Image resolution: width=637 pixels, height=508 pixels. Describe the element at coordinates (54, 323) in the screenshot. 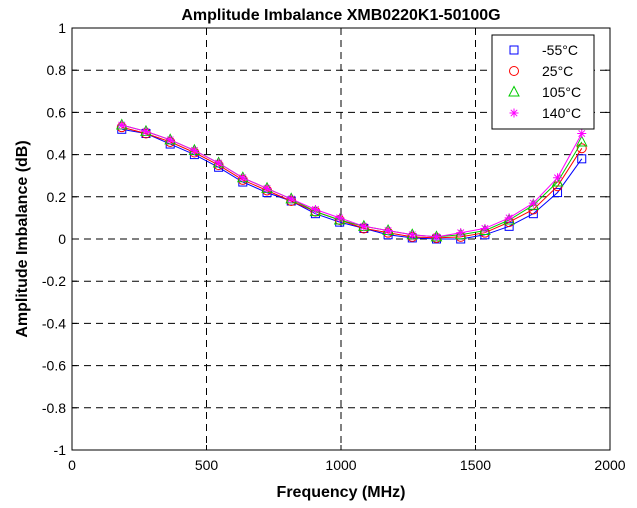

I see `y-tick-label: -0.4` at that location.